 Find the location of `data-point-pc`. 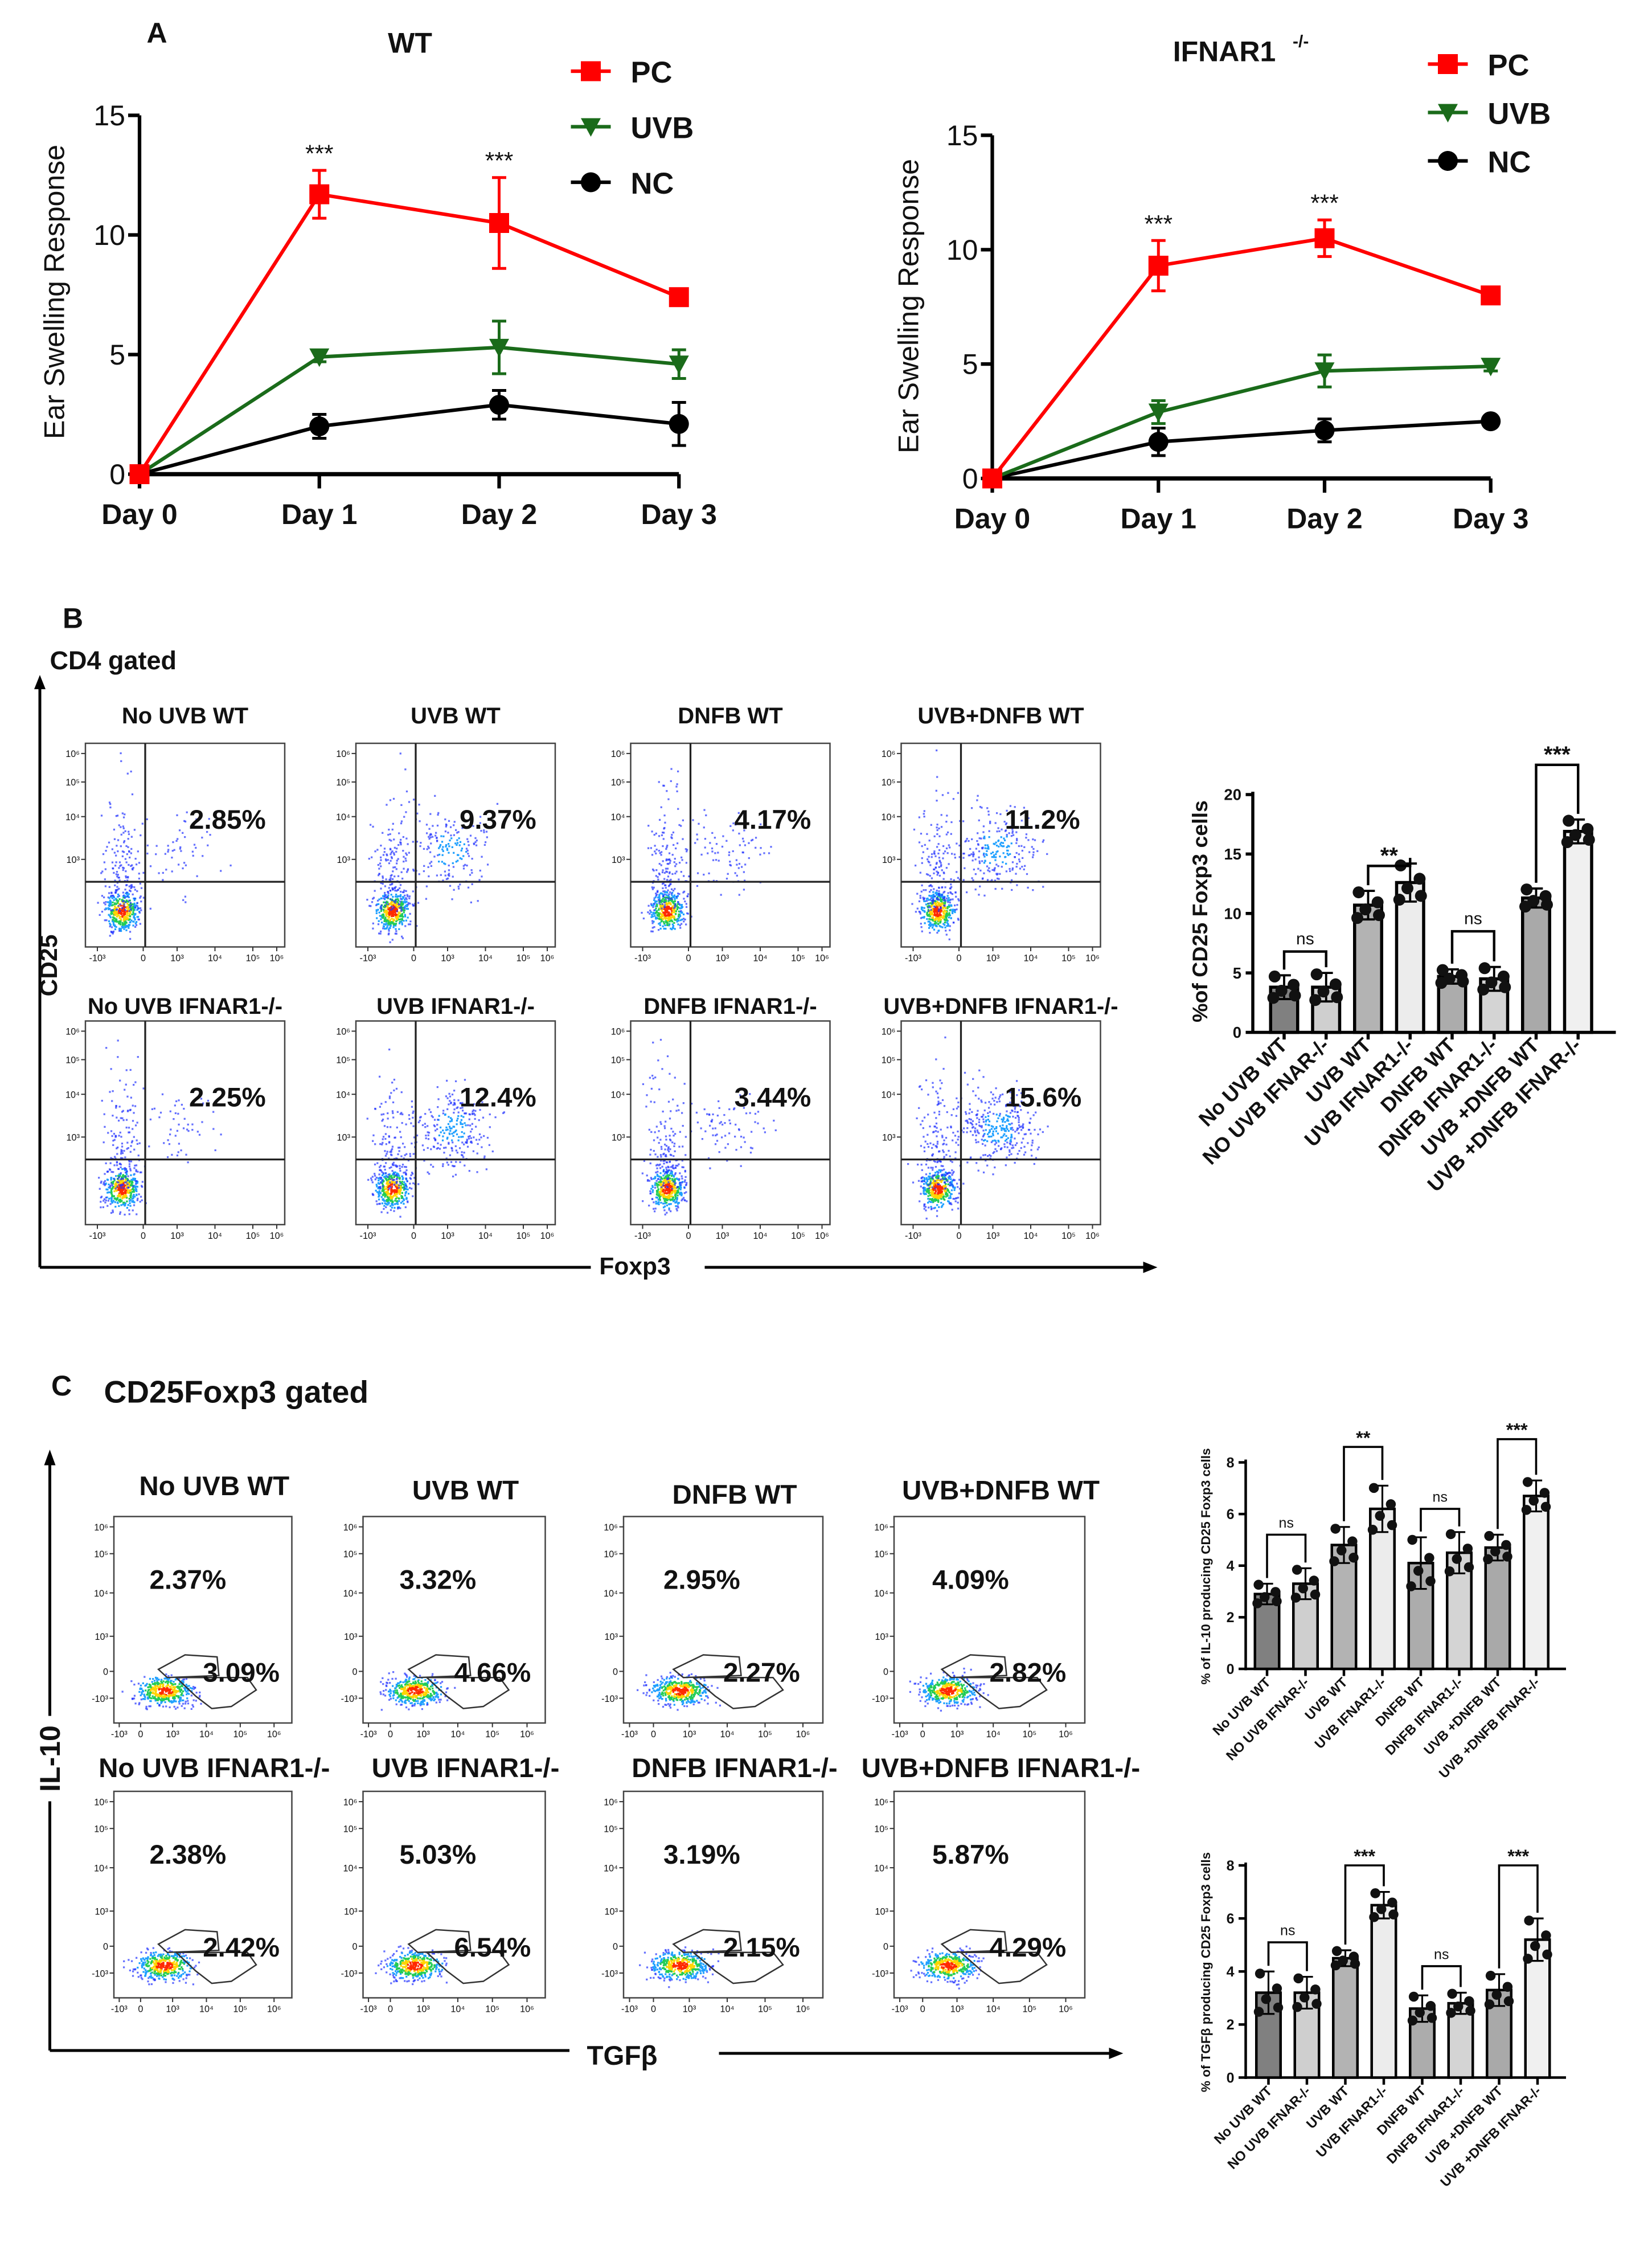

data-point-pc is located at coordinates (1158, 266).